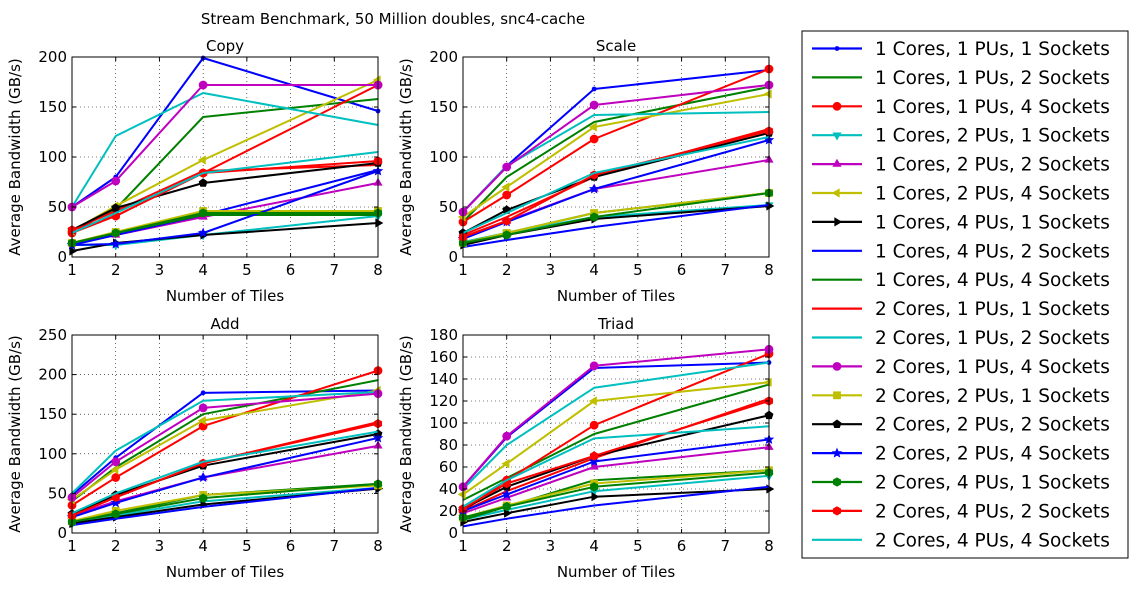  Describe the element at coordinates (225, 296) in the screenshot. I see `copy-x-axis-label: Number of Tiles` at that location.